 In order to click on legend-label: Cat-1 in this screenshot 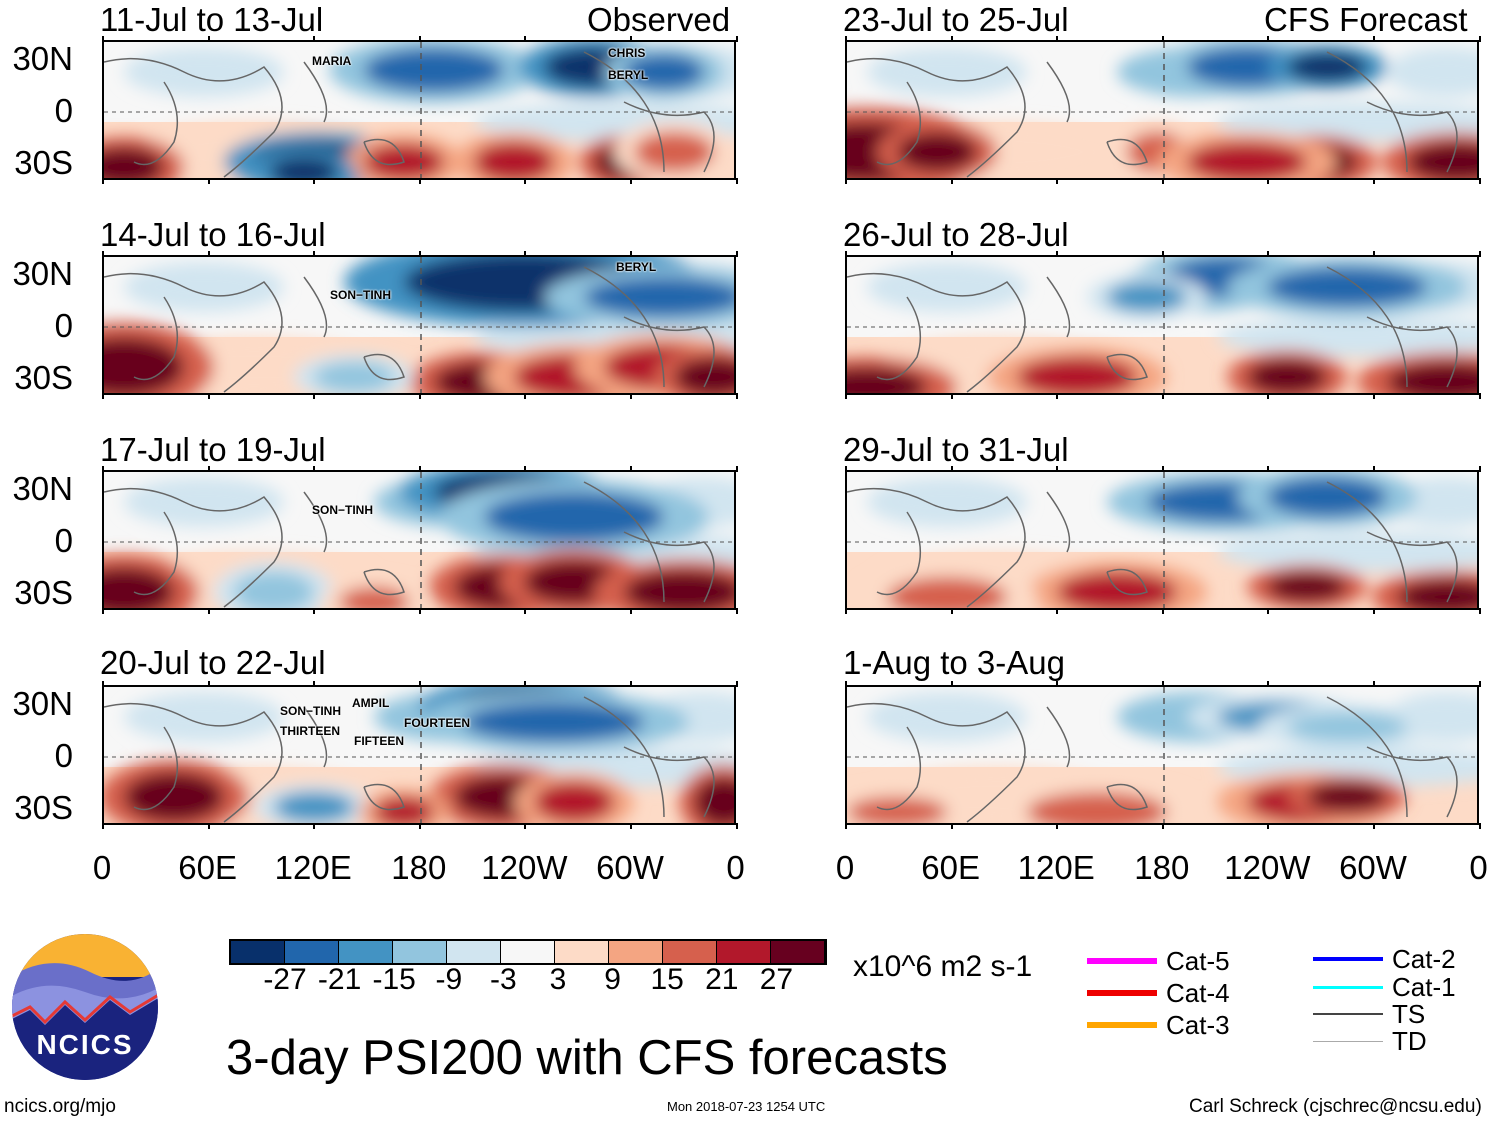, I will do `click(1424, 987)`.